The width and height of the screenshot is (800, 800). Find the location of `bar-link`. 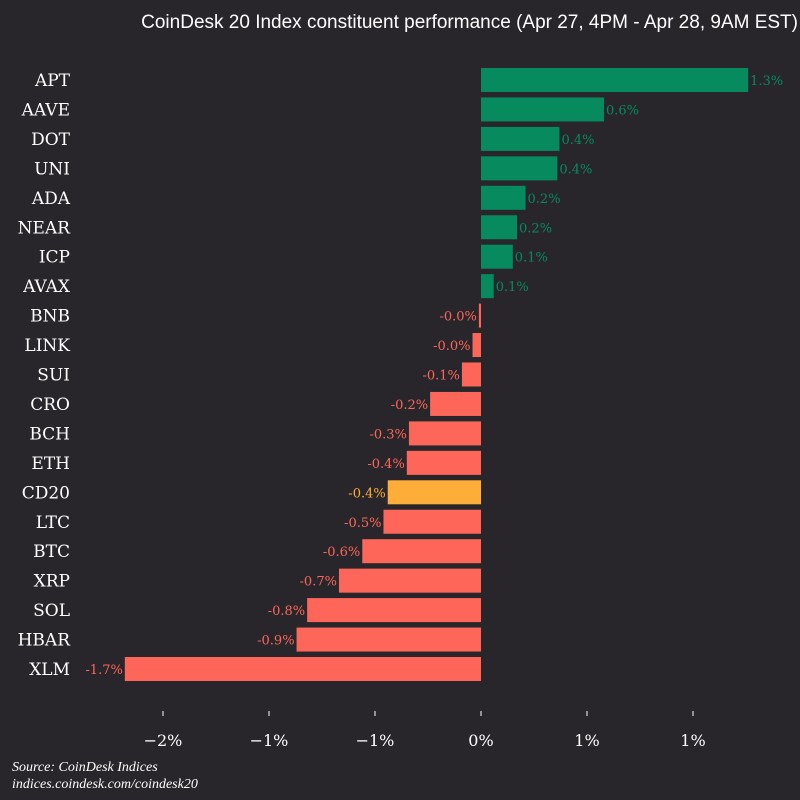

bar-link is located at coordinates (476, 345).